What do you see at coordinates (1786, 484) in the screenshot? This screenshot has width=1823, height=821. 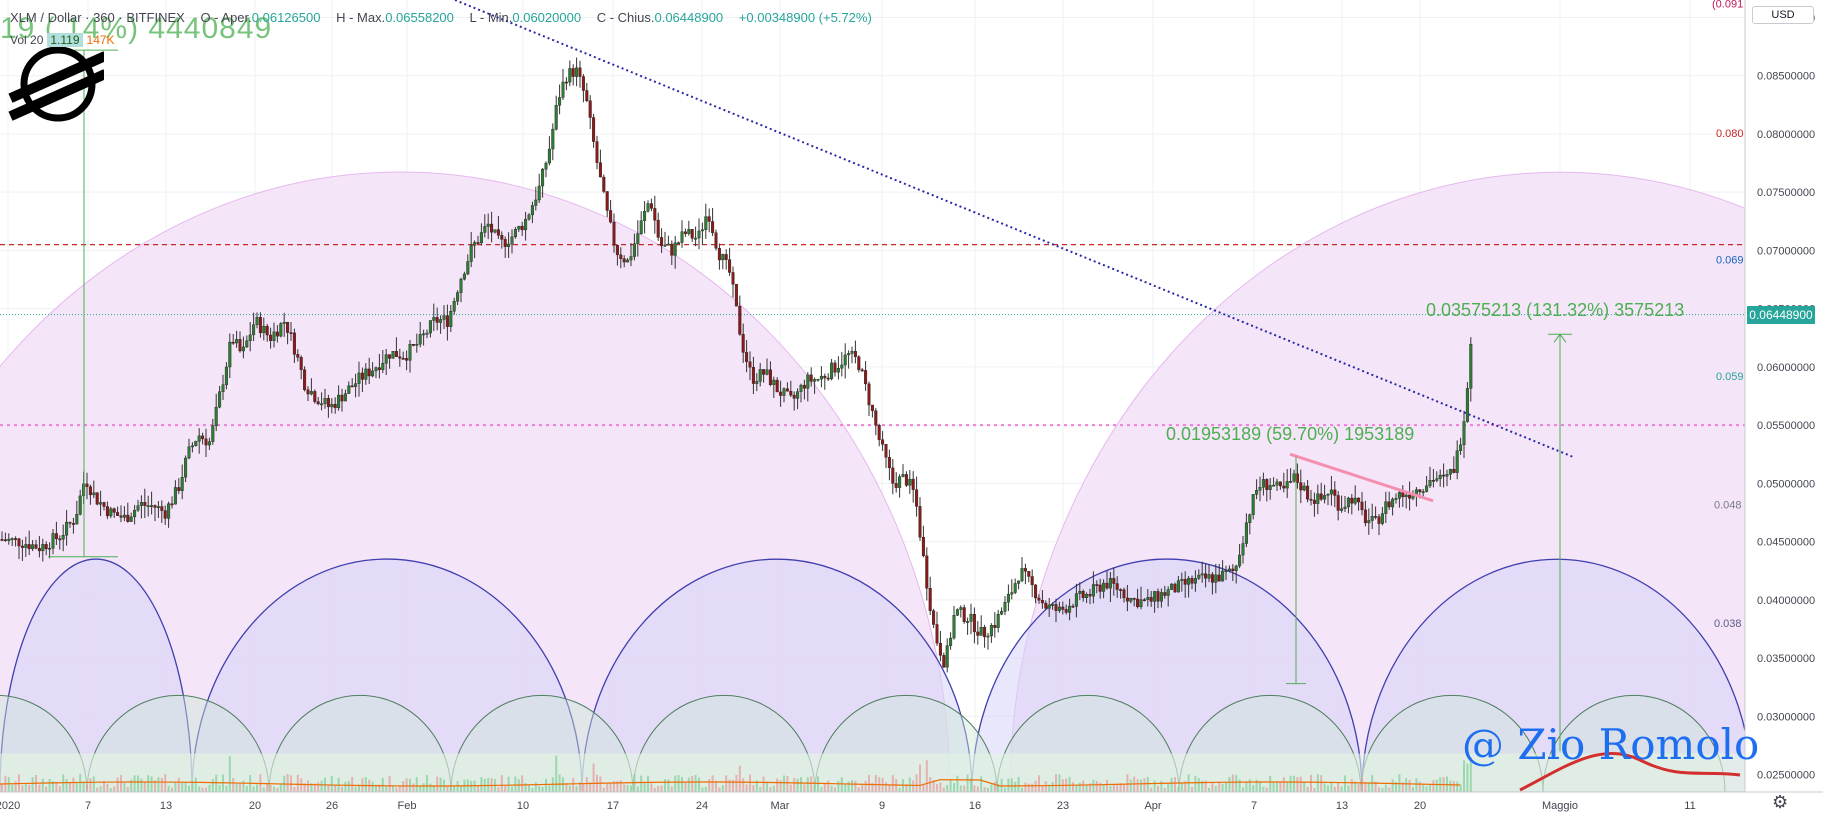 I see `price-tick-label: 0.05000000` at bounding box center [1786, 484].